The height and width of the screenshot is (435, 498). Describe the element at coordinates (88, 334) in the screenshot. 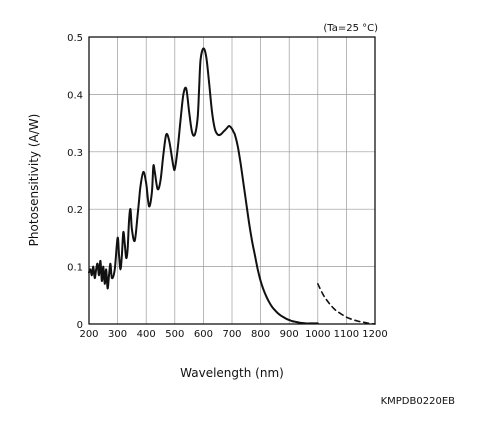

I see `x-tick-label: 200` at that location.